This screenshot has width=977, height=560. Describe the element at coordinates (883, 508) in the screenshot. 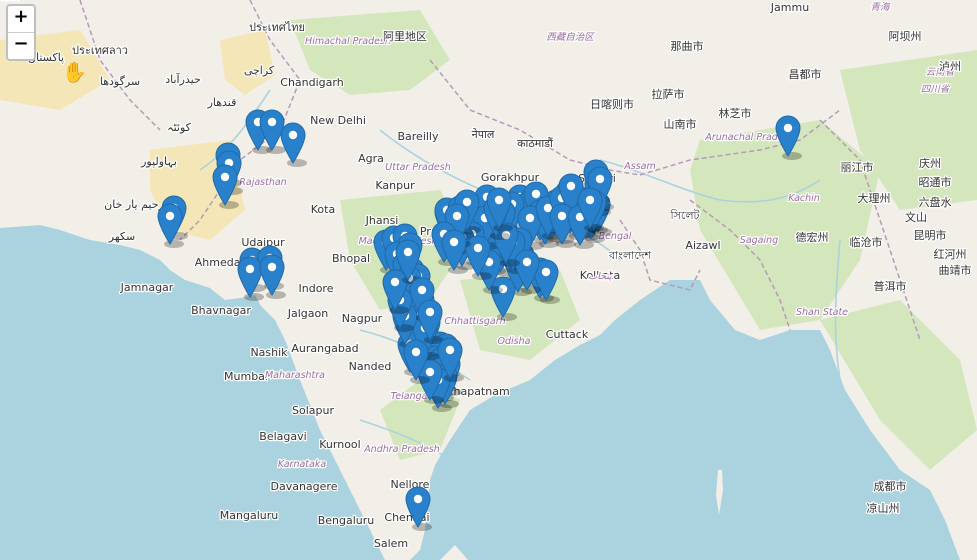

I see `map-label: 凉山州` at that location.